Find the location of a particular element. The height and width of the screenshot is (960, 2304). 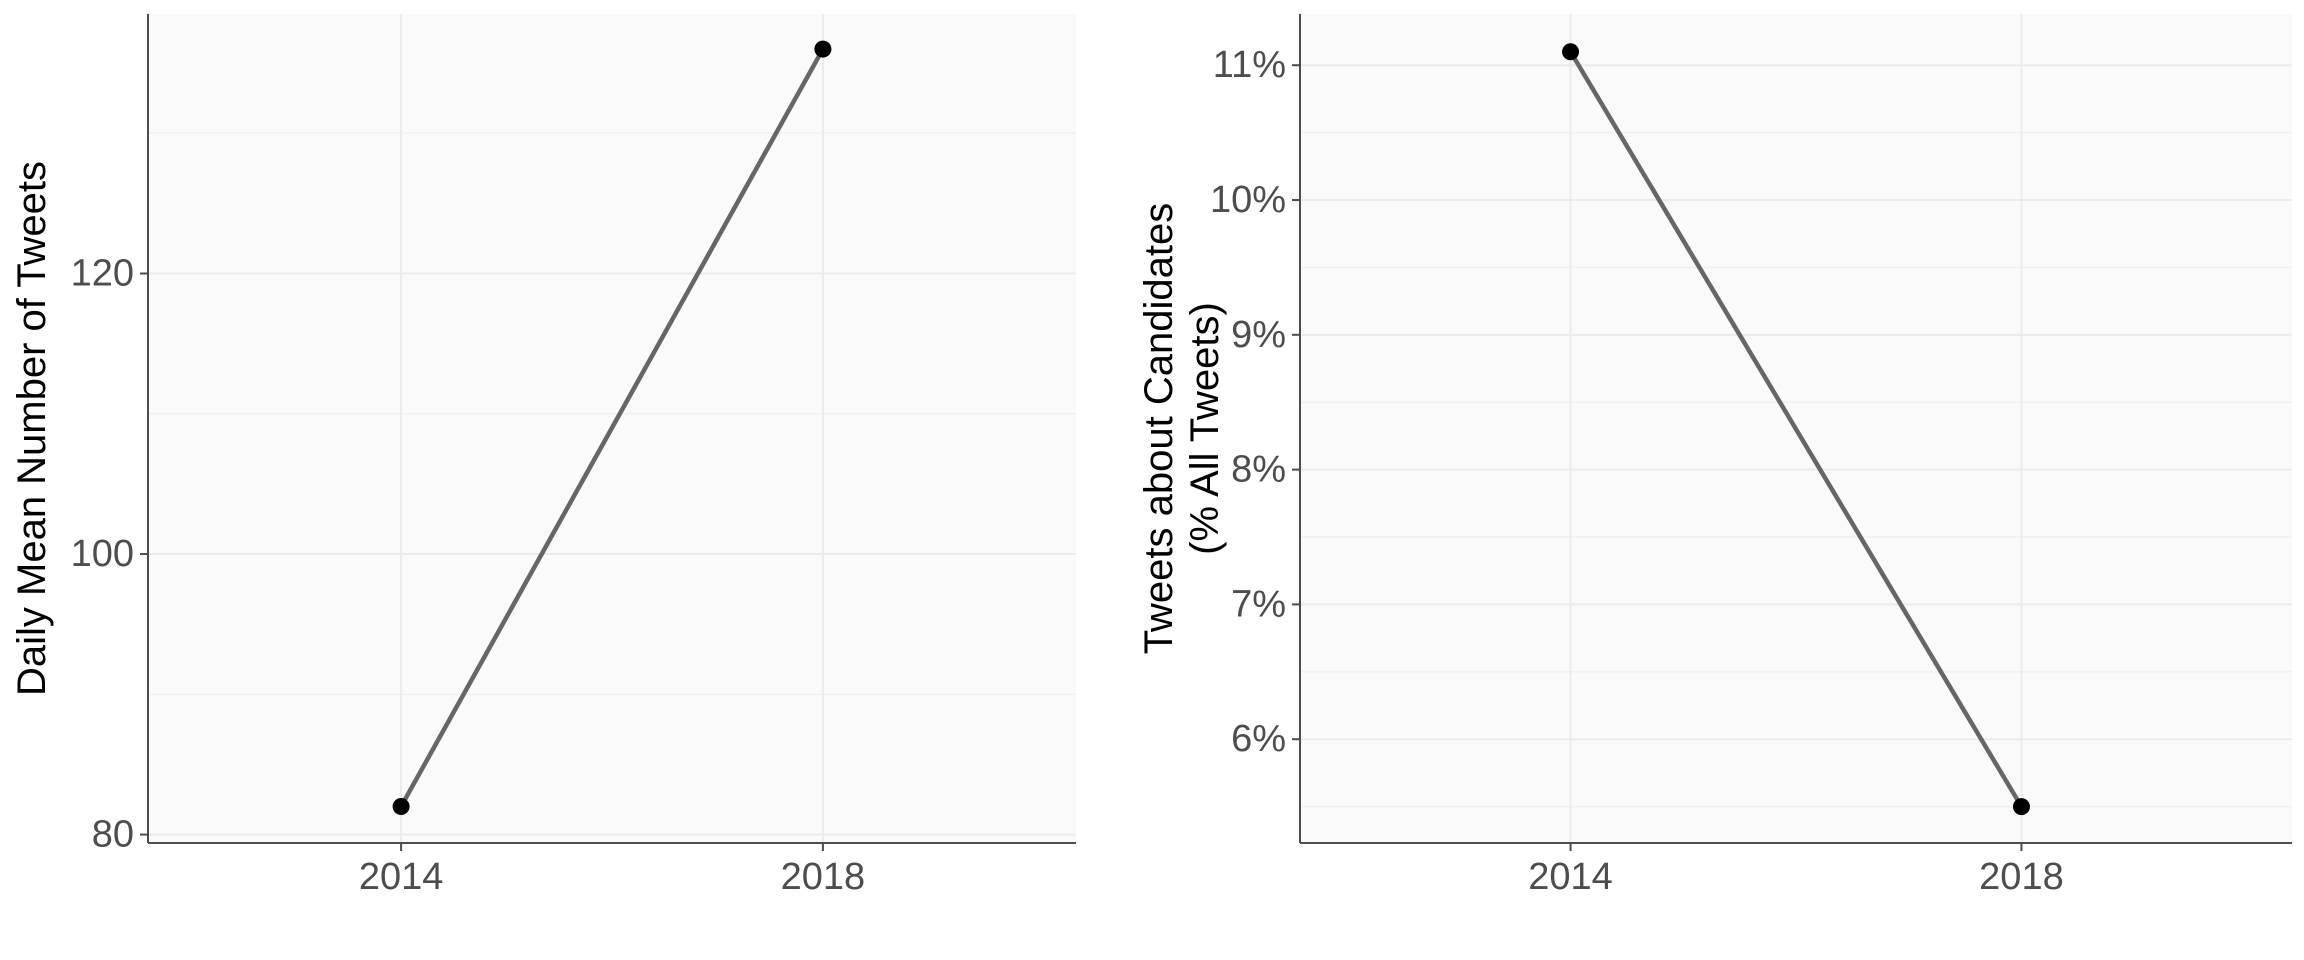

y-axis-title: Tweets about Candidates (% All Tweets) is located at coordinates (1182, 428).